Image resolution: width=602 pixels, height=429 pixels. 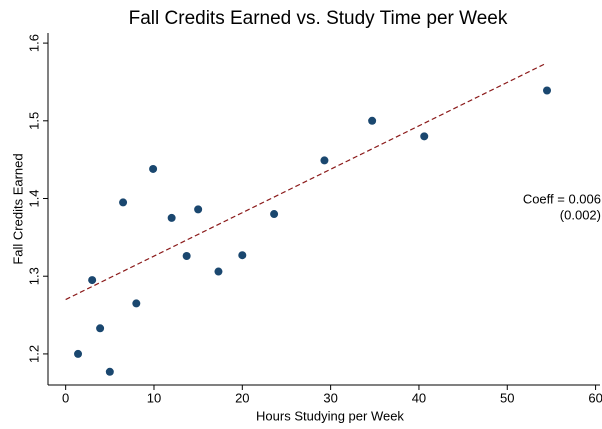 What do you see at coordinates (595, 397) in the screenshot?
I see `x-tick-label: 60` at bounding box center [595, 397].